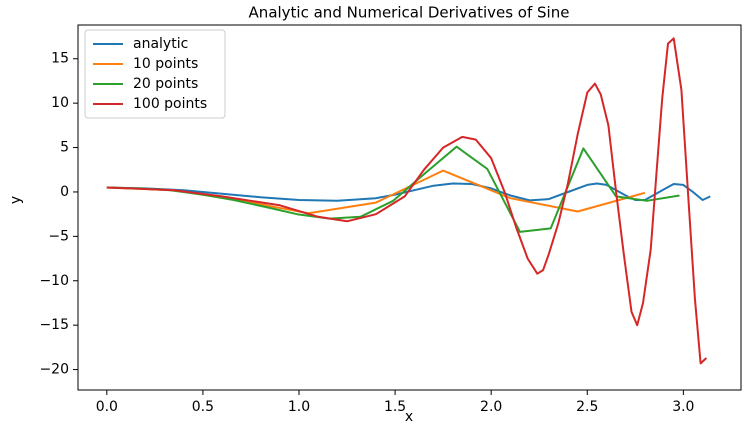 The height and width of the screenshot is (430, 750). I want to click on legend-label: 100 points, so click(170, 104).